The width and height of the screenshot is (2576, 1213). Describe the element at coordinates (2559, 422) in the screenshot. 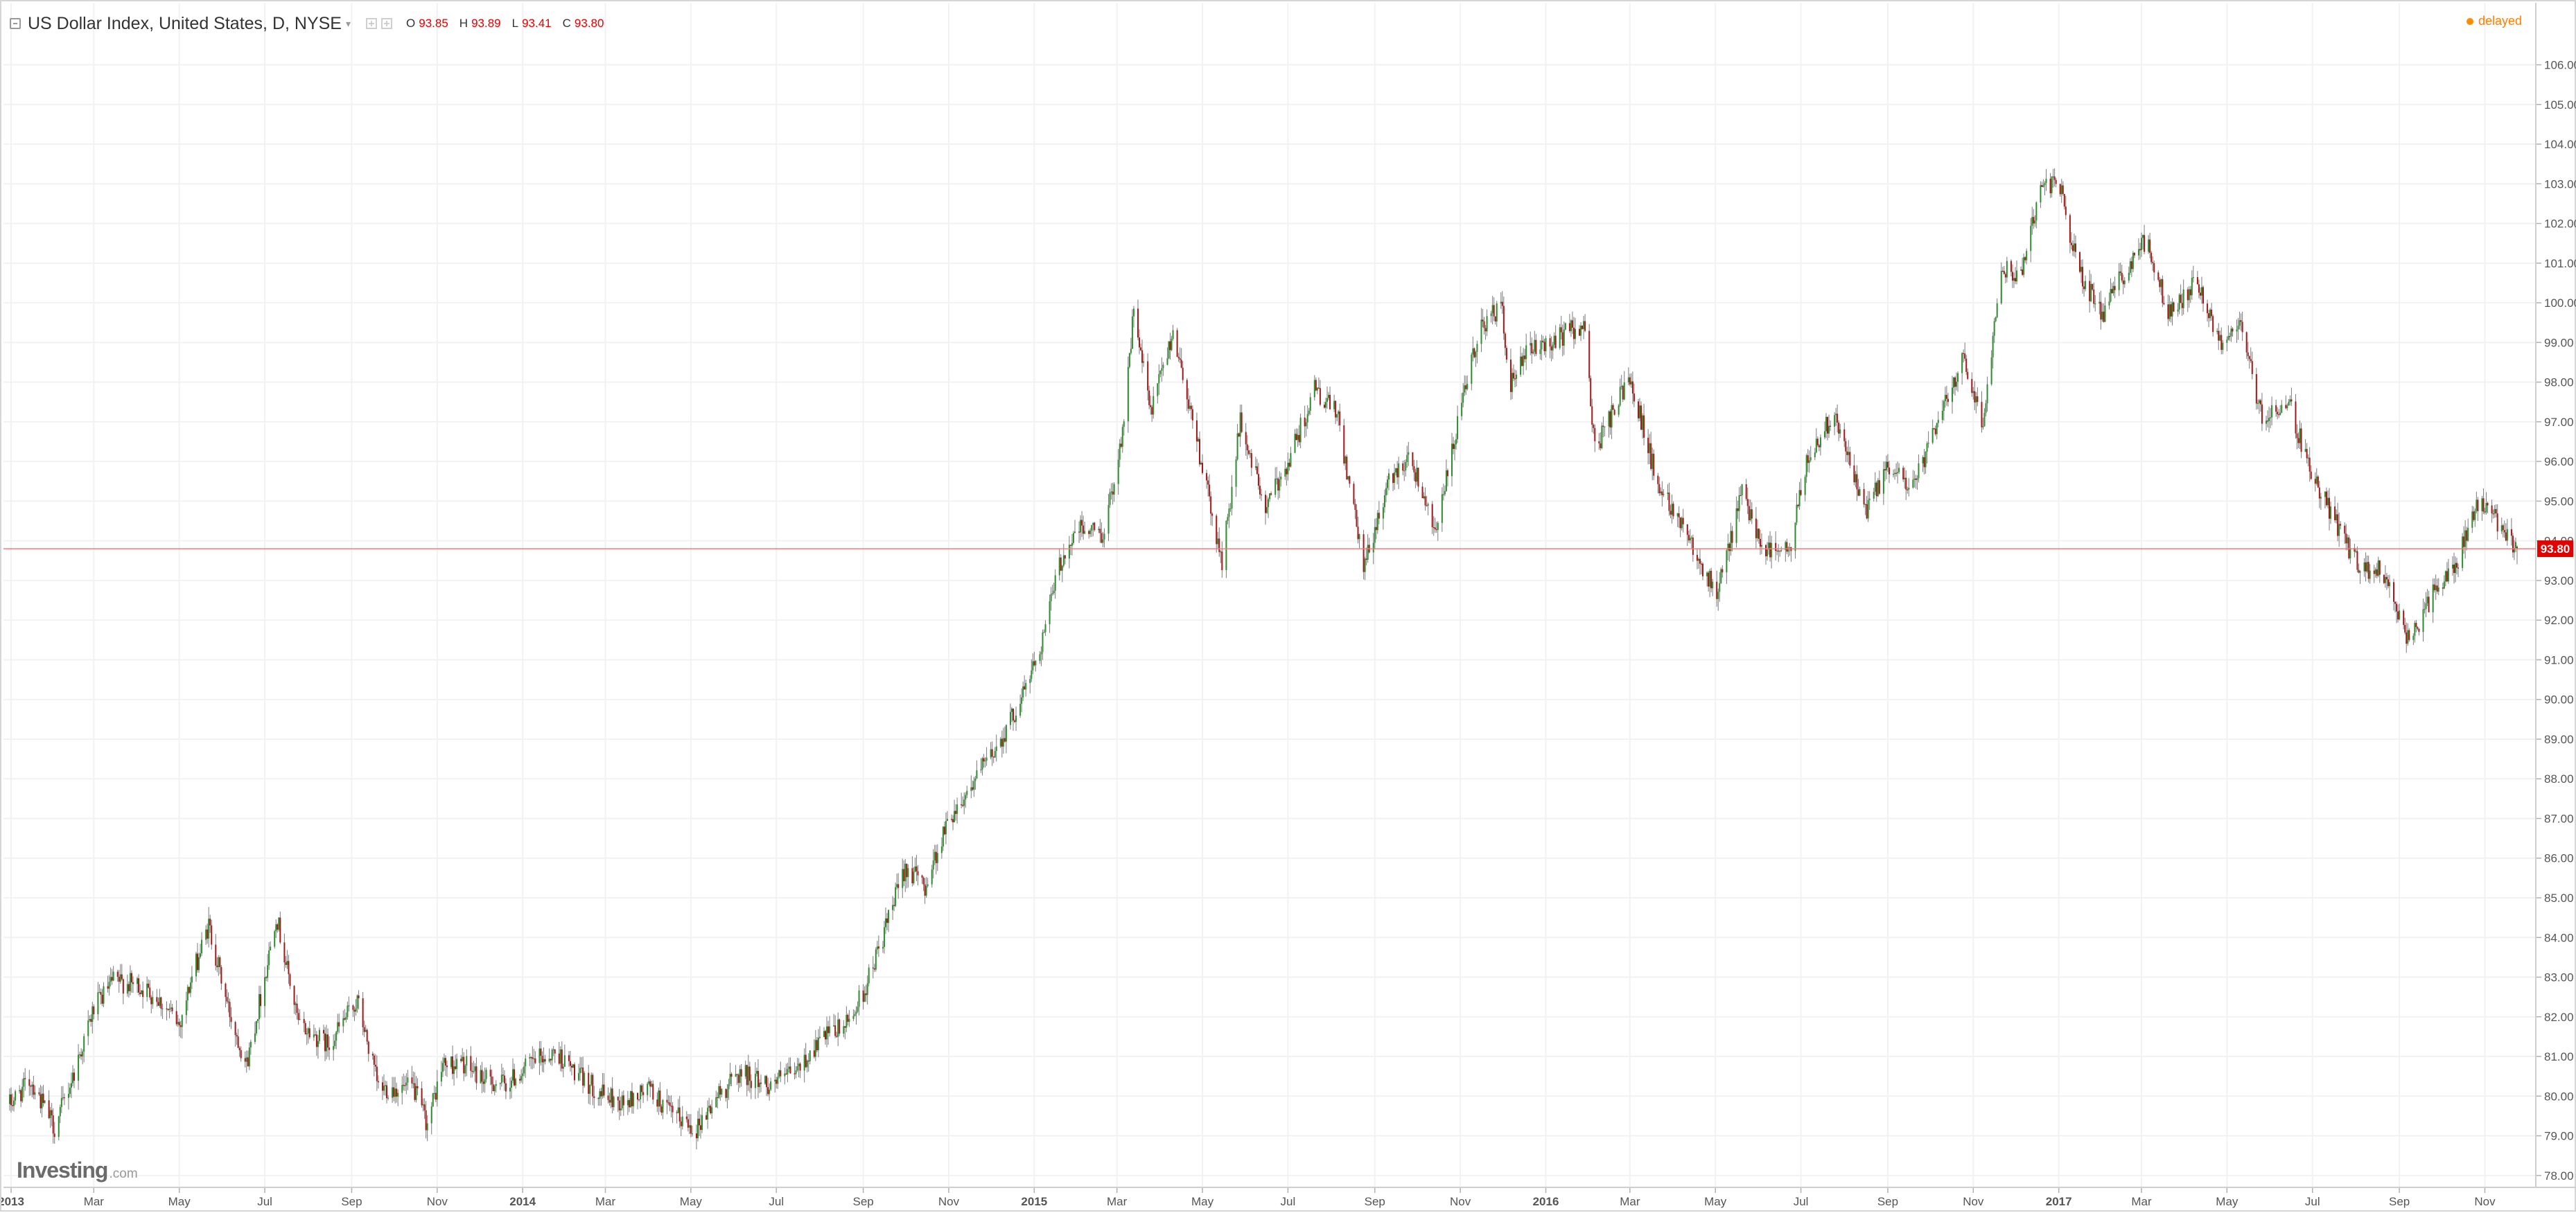

I see `y-tick-label: 97.00` at that location.